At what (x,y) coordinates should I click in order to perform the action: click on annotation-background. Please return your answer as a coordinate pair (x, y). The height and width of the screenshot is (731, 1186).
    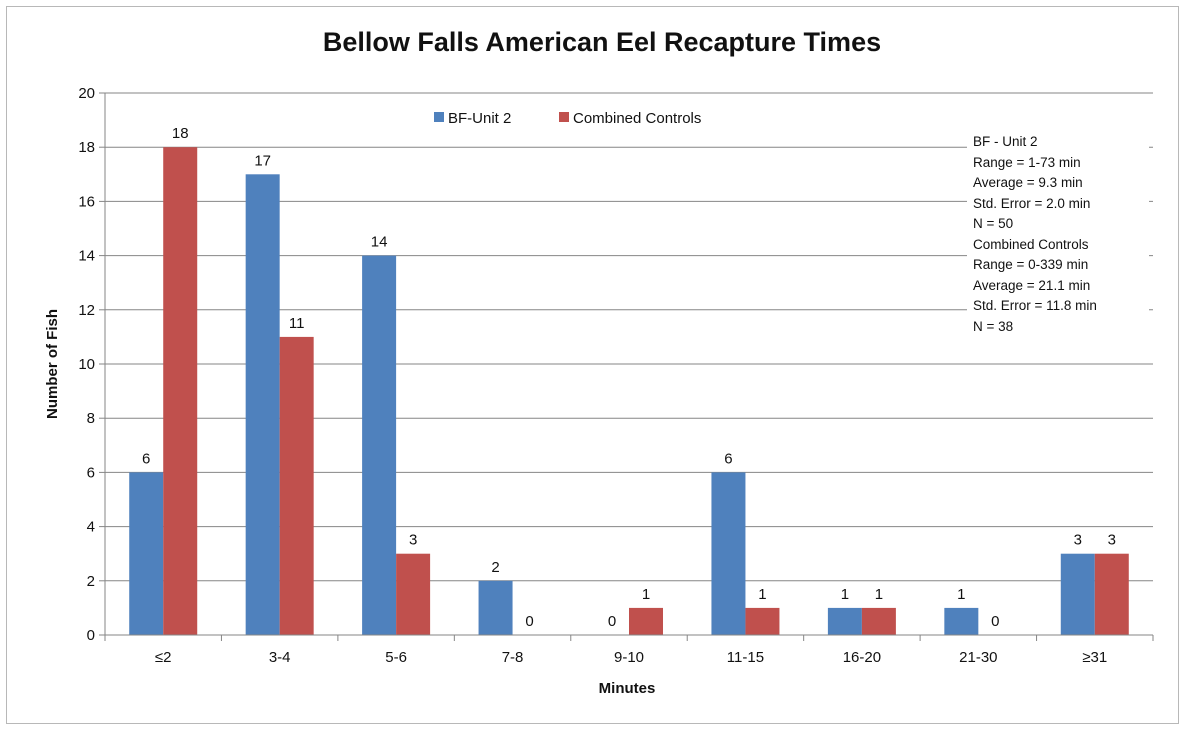
    Looking at the image, I should click on (1058, 233).